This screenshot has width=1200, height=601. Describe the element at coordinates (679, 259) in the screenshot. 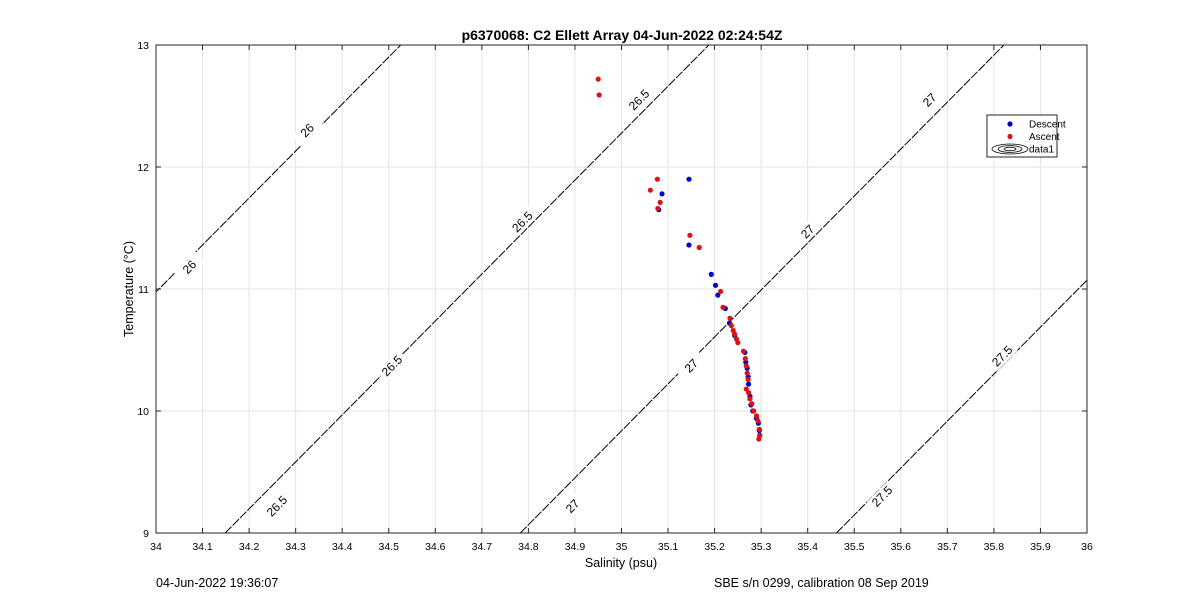

I see `data-points` at that location.